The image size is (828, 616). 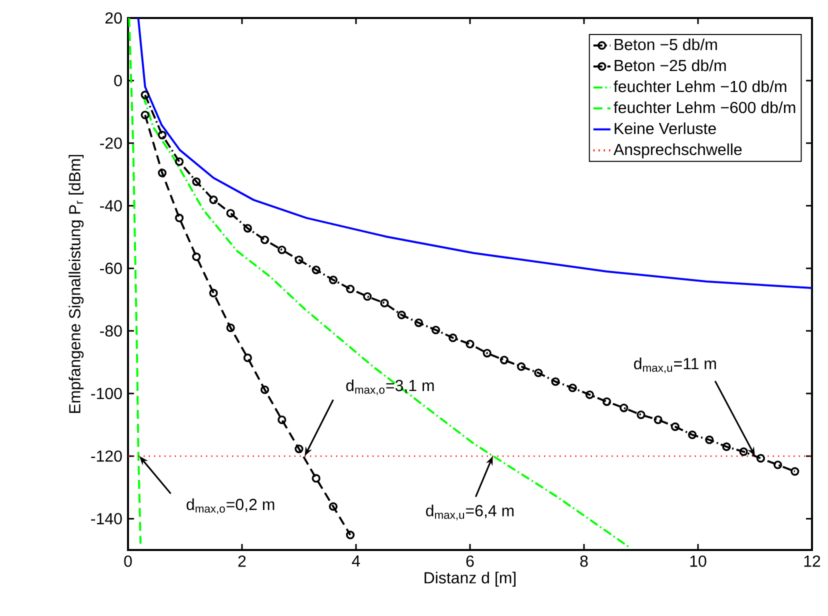 I want to click on x-tick-label: 6, so click(x=470, y=561).